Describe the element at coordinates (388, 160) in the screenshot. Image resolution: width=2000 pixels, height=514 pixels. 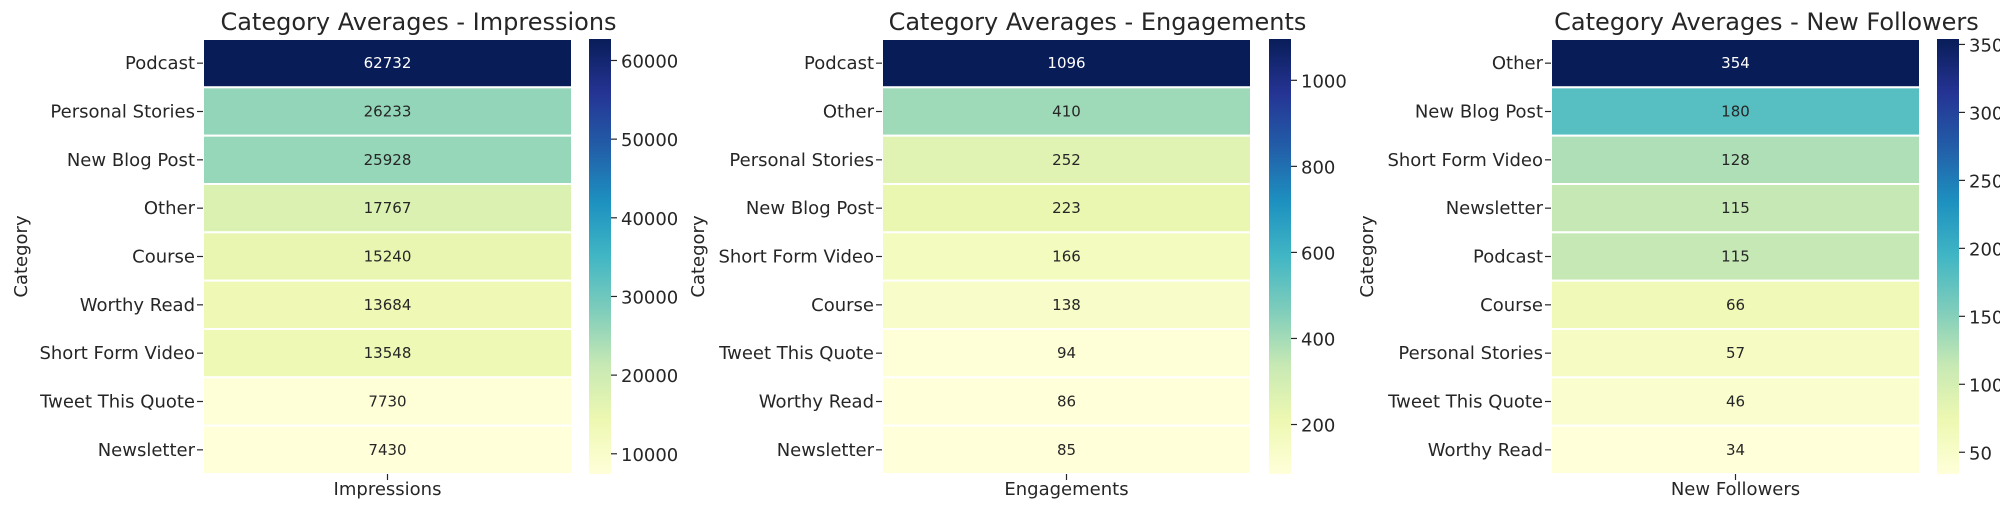
I see `cell-value-label: 25928` at that location.